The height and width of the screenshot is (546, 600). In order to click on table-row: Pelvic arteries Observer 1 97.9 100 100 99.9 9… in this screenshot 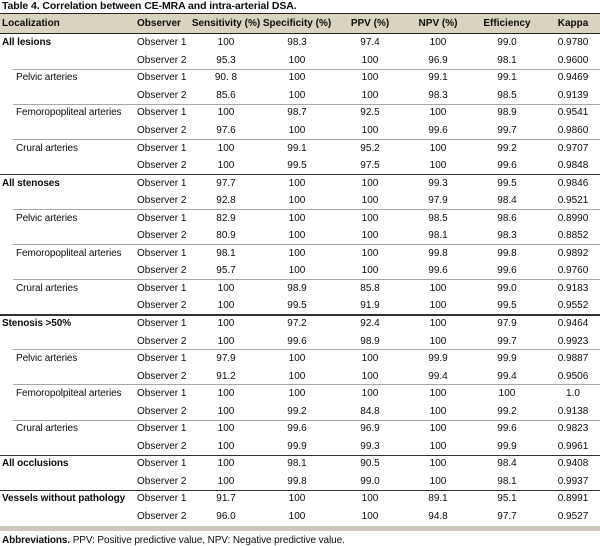, I will do `click(300, 359)`.